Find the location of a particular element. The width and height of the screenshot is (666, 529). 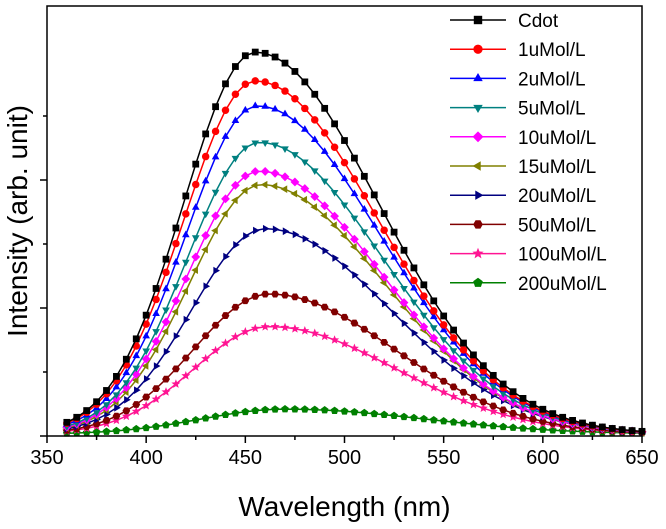

legend-label-3: 5uMol/L is located at coordinates (552, 109).